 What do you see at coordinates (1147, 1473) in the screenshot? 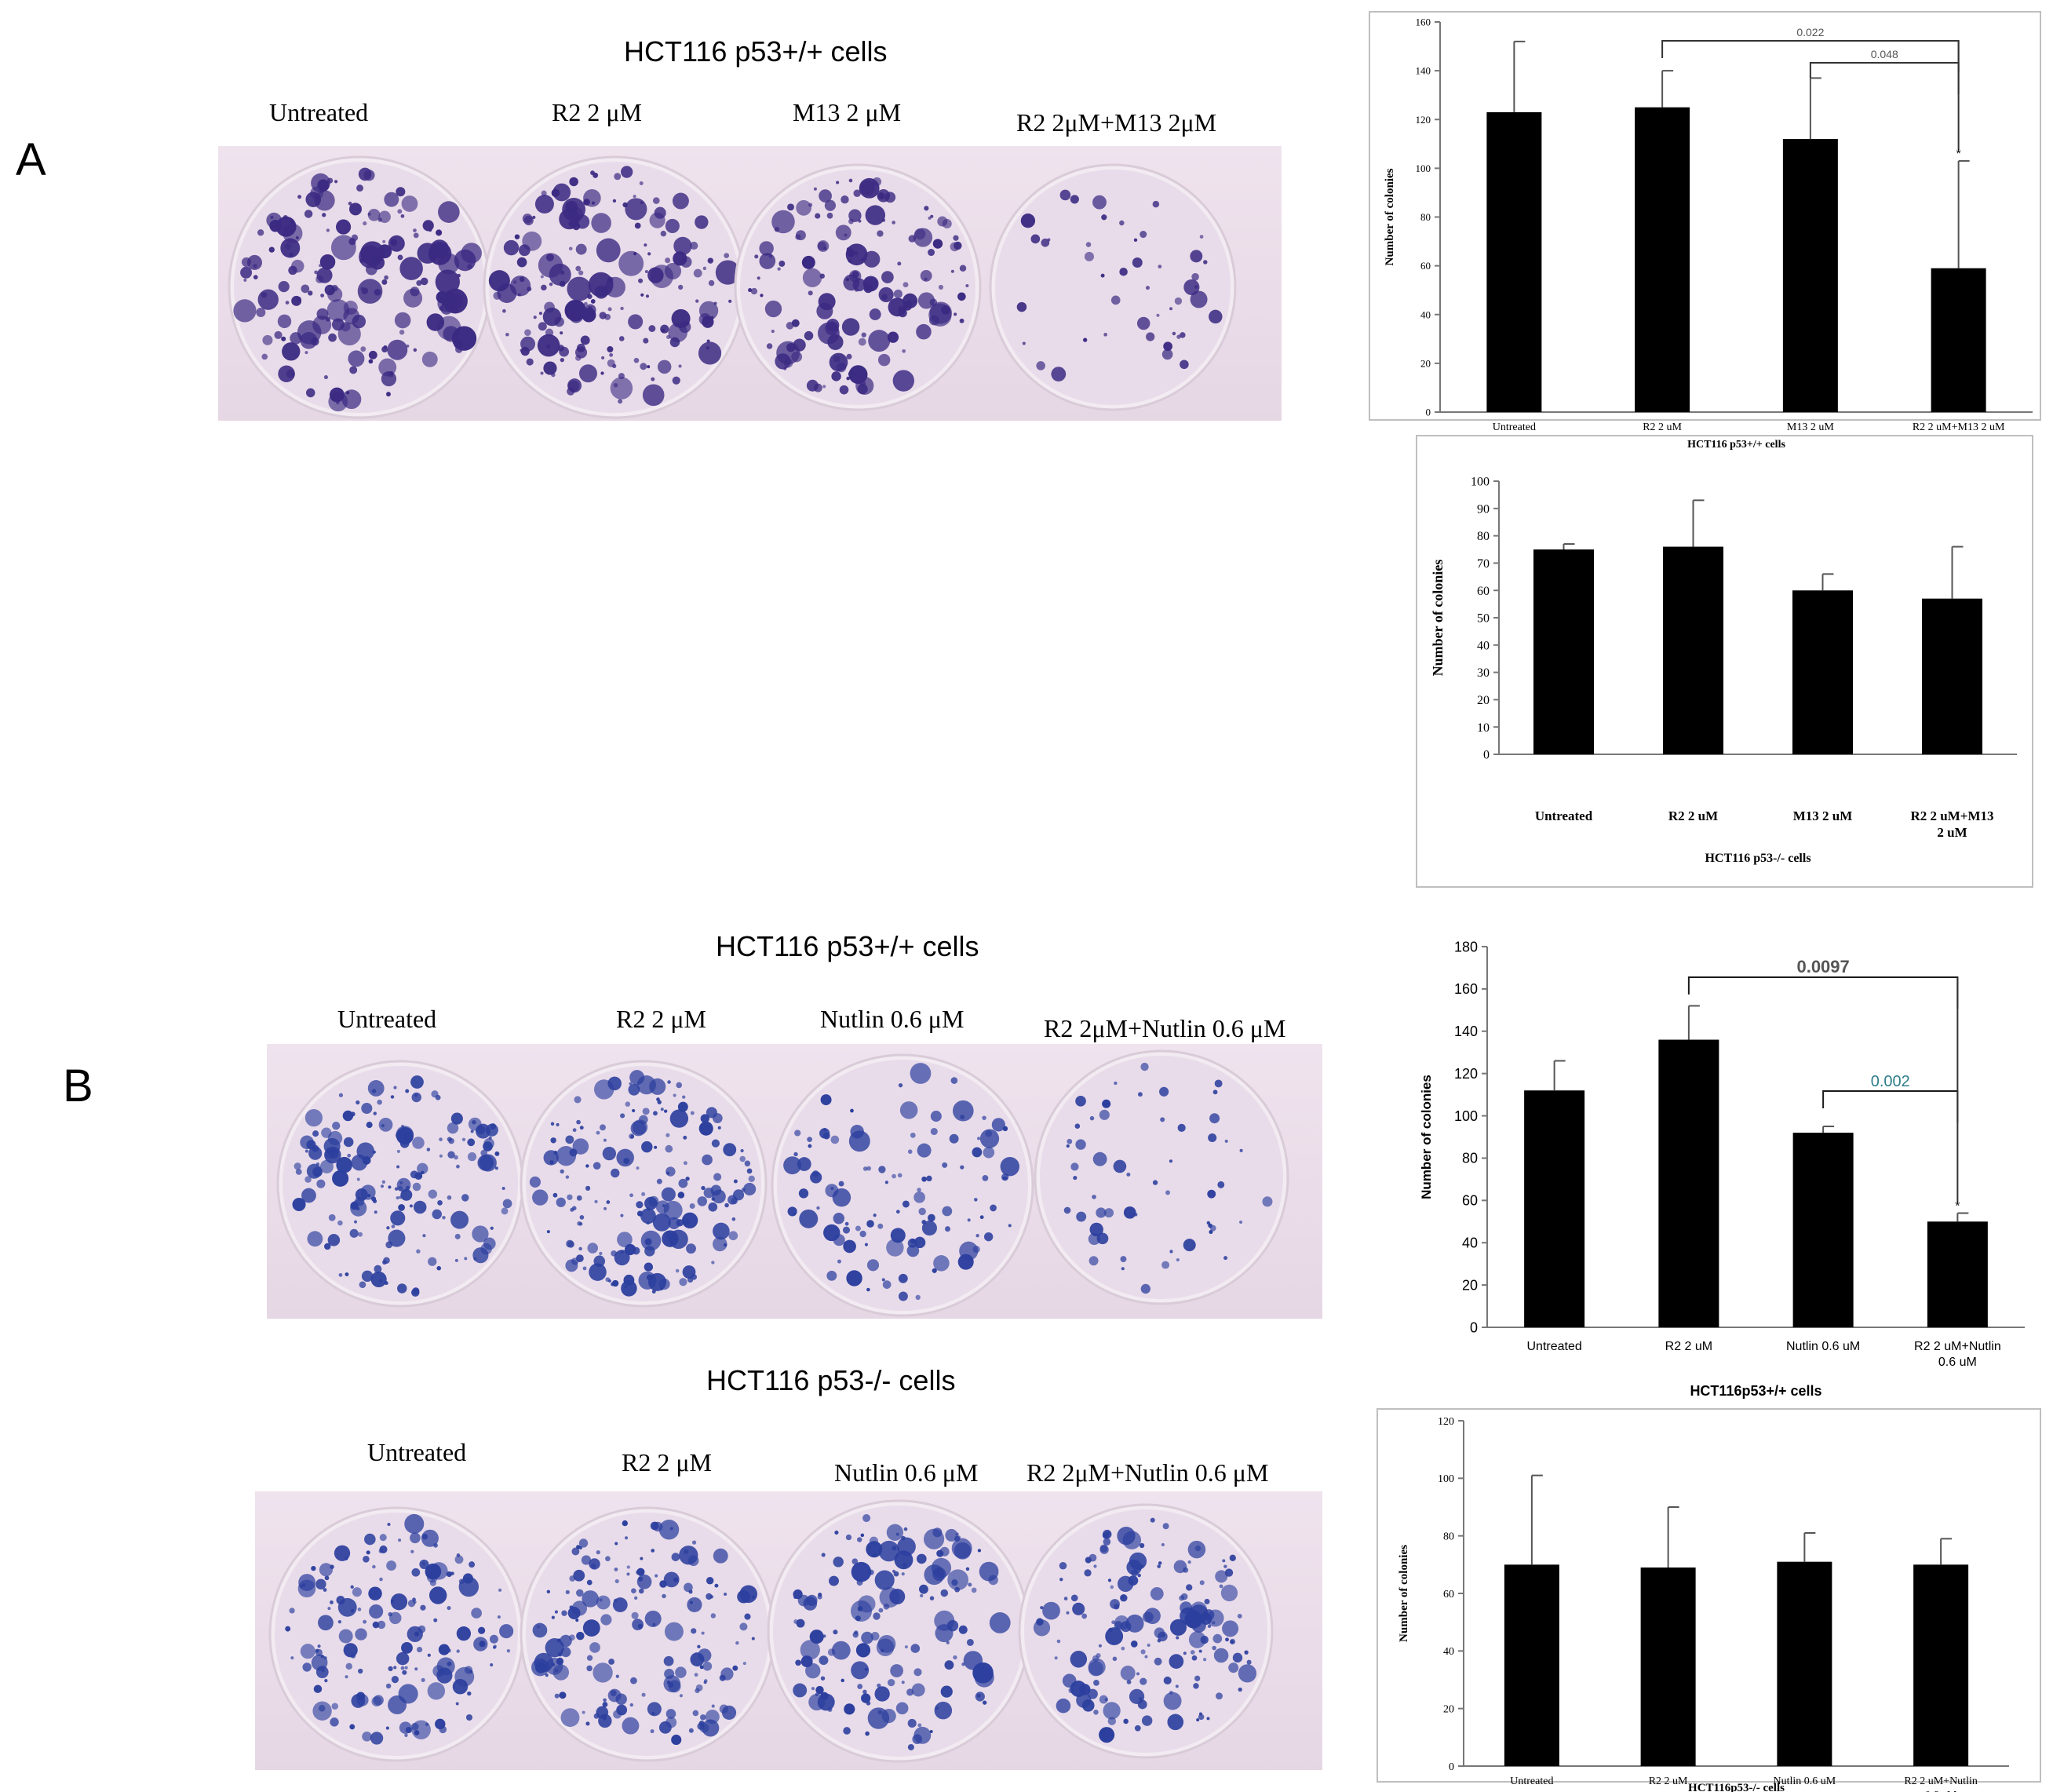
I see `plate-b-bottom-label-4: R2 2μM+Nutlin 0.6 μM` at bounding box center [1147, 1473].